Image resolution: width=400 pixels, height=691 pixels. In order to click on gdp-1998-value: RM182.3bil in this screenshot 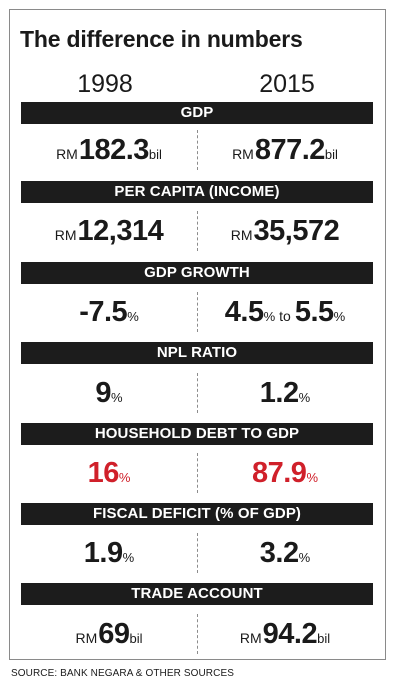, I will do `click(109, 150)`.